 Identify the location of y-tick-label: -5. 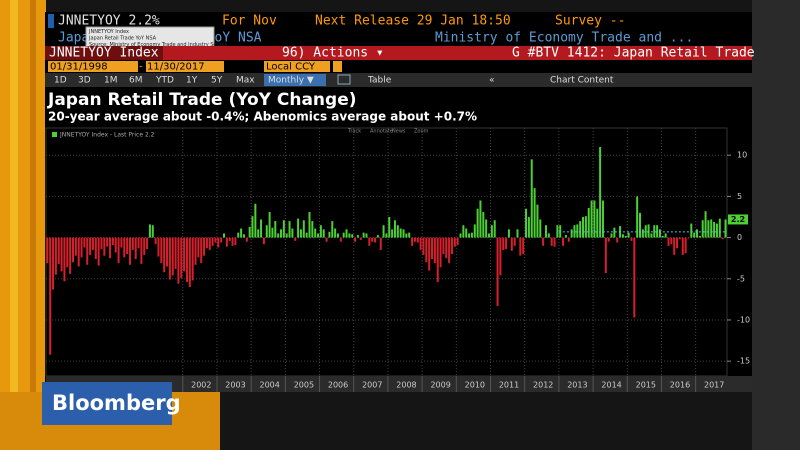
(741, 278).